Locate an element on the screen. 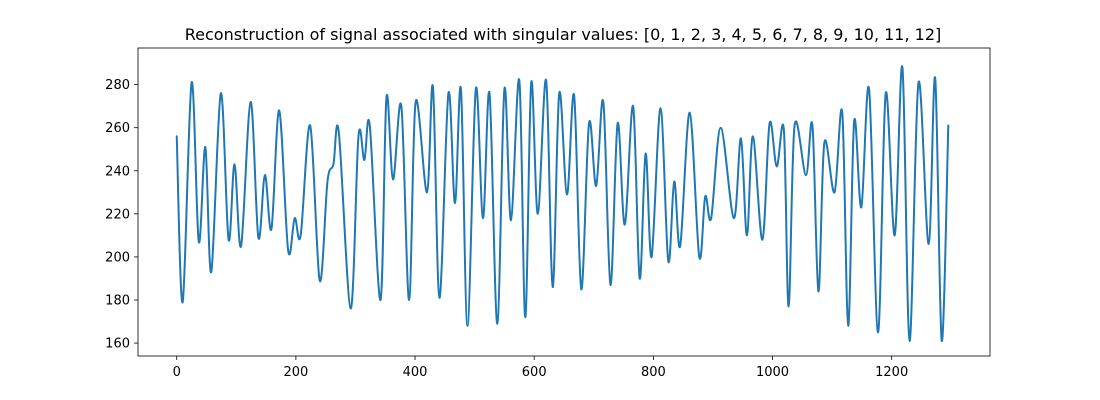 Image resolution: width=1100 pixels, height=400 pixels. y-tick-label: 260 is located at coordinates (117, 128).